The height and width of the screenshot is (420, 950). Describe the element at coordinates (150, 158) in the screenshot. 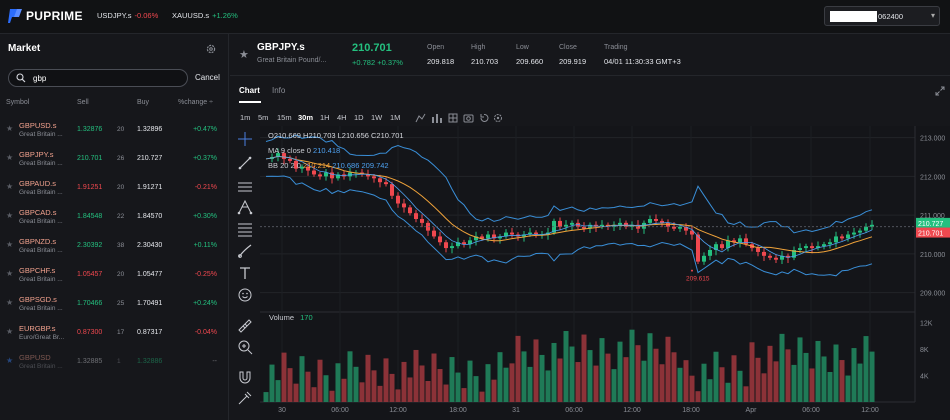

I see `row-buy: 210.727` at that location.